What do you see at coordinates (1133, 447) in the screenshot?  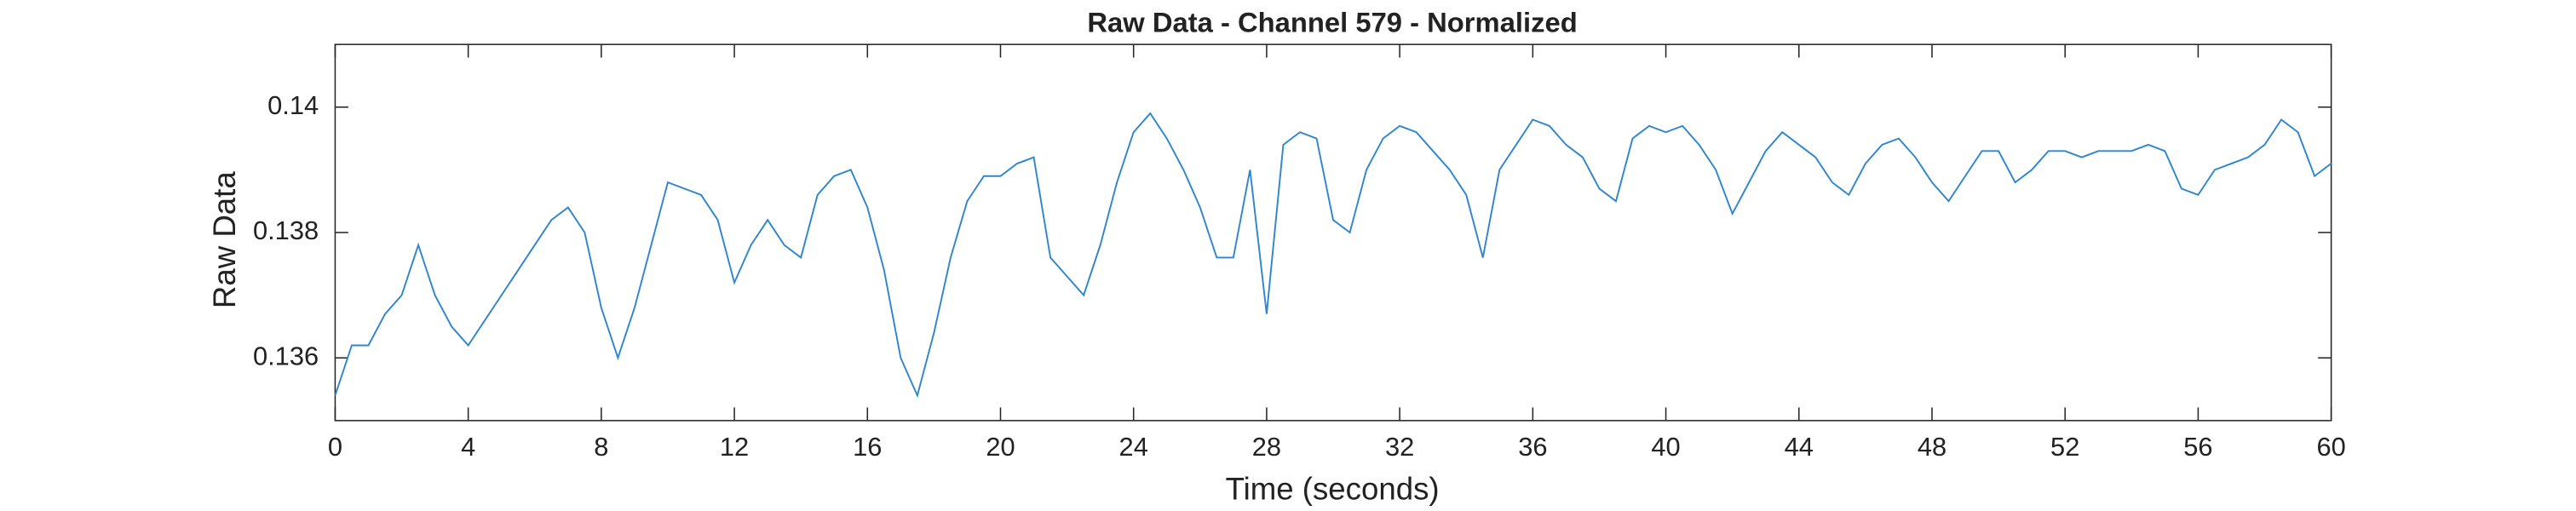 I see `x-tick-label: 24` at bounding box center [1133, 447].